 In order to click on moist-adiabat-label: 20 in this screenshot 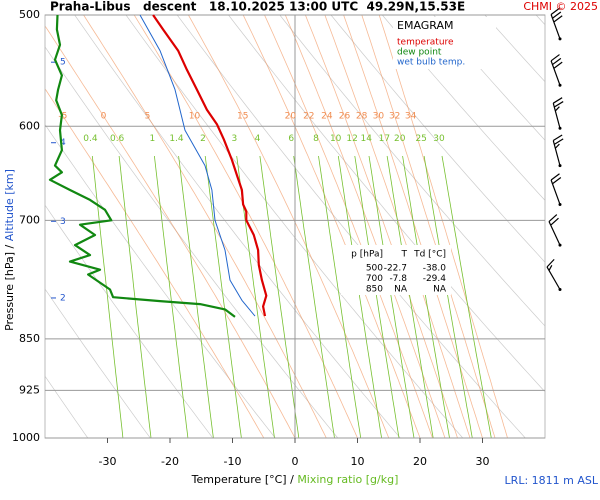, I will do `click(291, 117)`.